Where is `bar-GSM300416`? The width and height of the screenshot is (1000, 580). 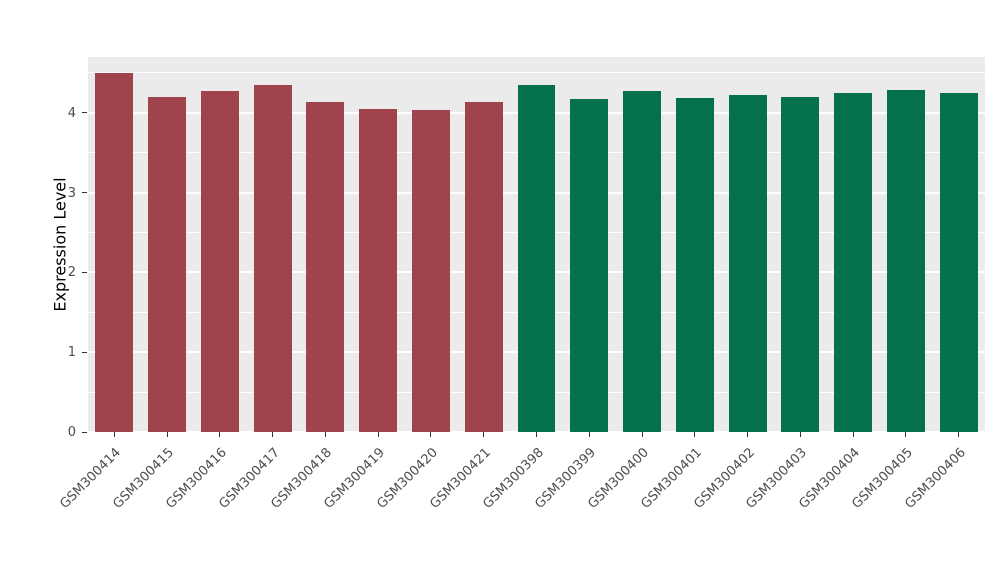 bar-GSM300416 is located at coordinates (219, 261).